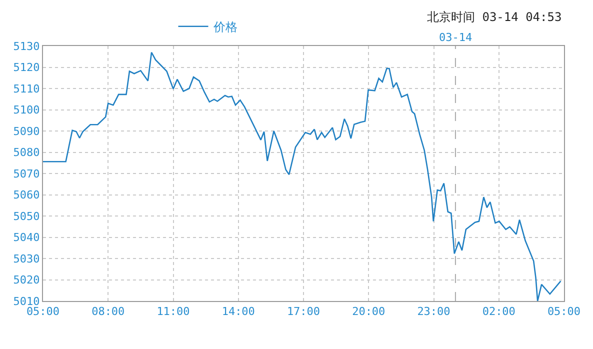 The width and height of the screenshot is (593, 349). I want to click on y-tick-label: 5060, so click(26, 195).